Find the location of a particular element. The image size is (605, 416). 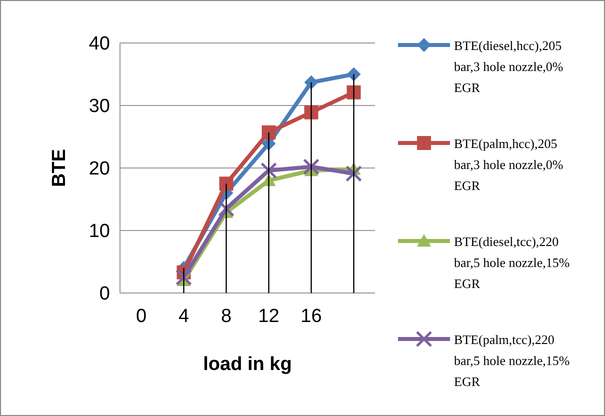

x-tick-label: 16 is located at coordinates (311, 316).